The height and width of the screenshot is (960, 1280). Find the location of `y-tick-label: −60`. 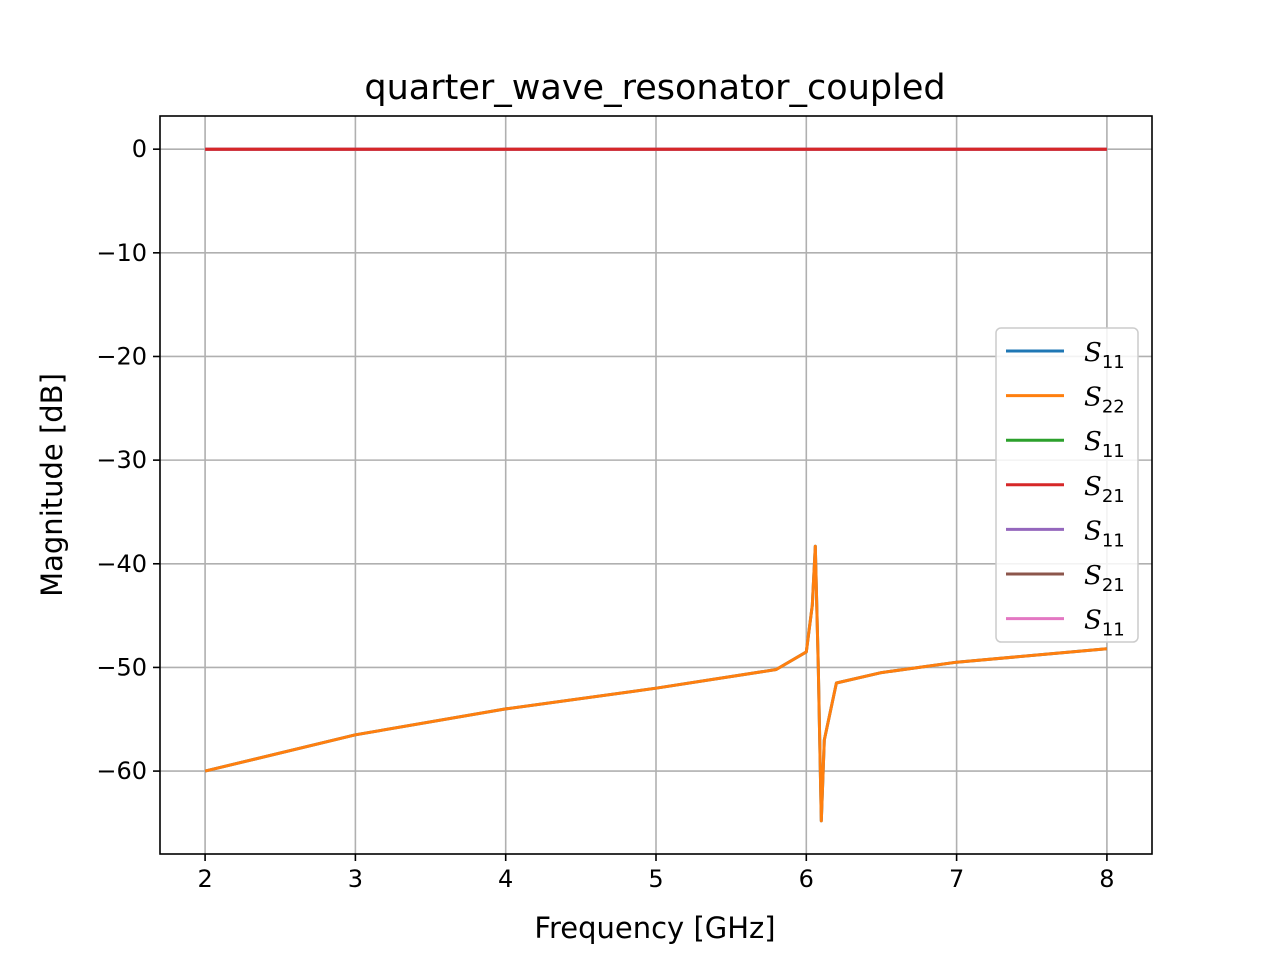

y-tick-label: −60 is located at coordinates (121, 771).